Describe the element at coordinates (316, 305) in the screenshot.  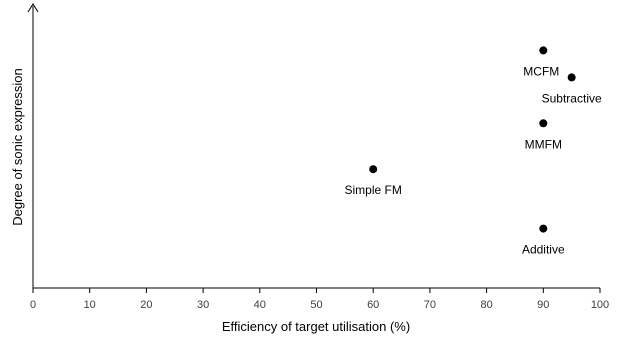
I see `x-tick-label: 50` at that location.